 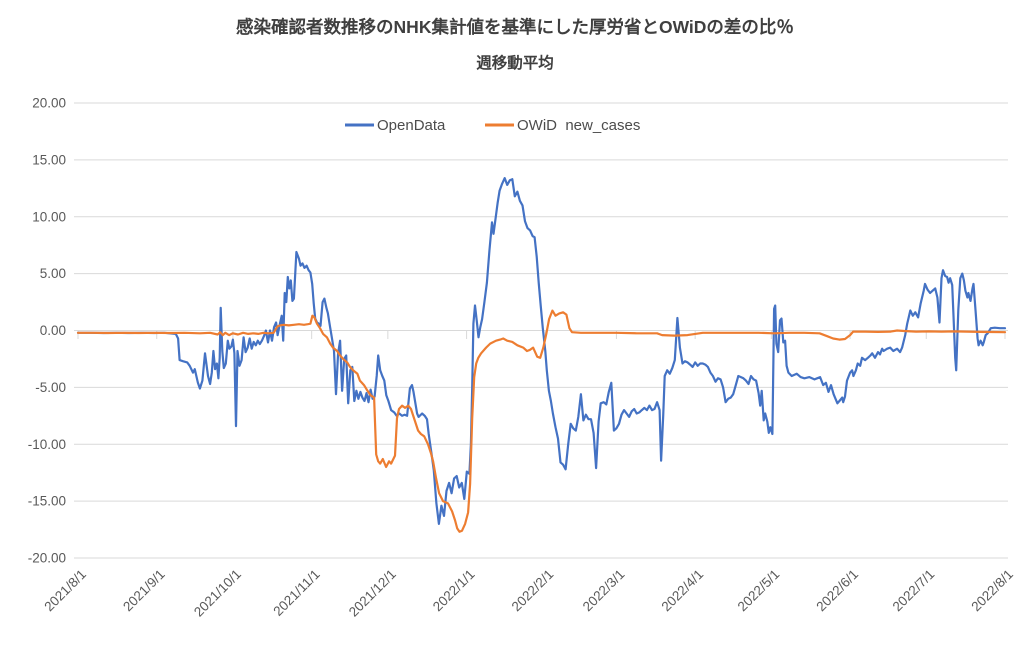 I want to click on x-axis-tick-label-0: 2021/8/1, so click(x=65, y=591).